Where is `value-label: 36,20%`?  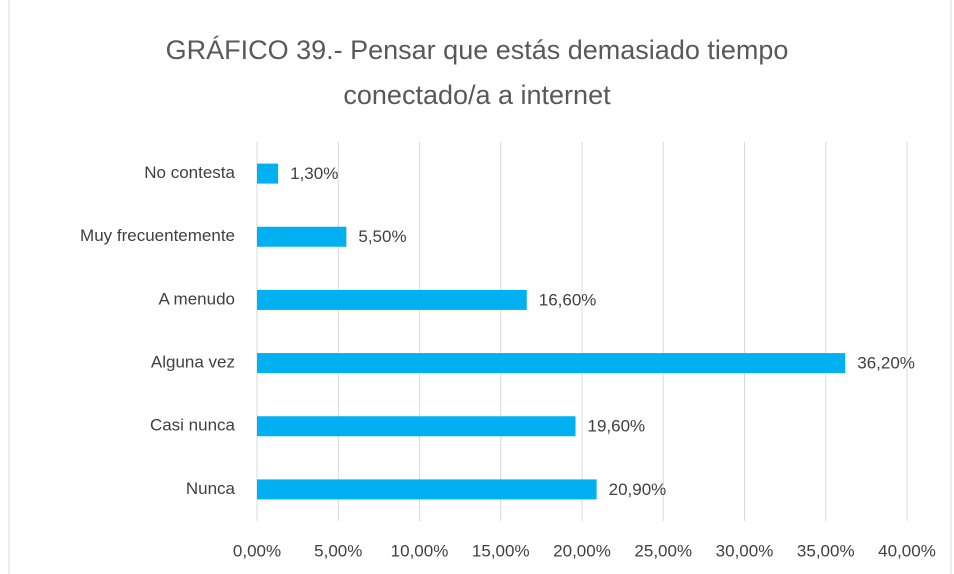
value-label: 36,20% is located at coordinates (886, 363).